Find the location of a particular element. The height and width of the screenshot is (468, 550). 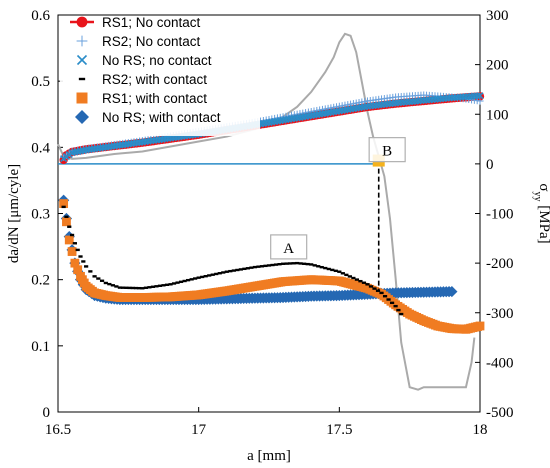

y2-axis-title-symbol: σ is located at coordinates (543, 187).